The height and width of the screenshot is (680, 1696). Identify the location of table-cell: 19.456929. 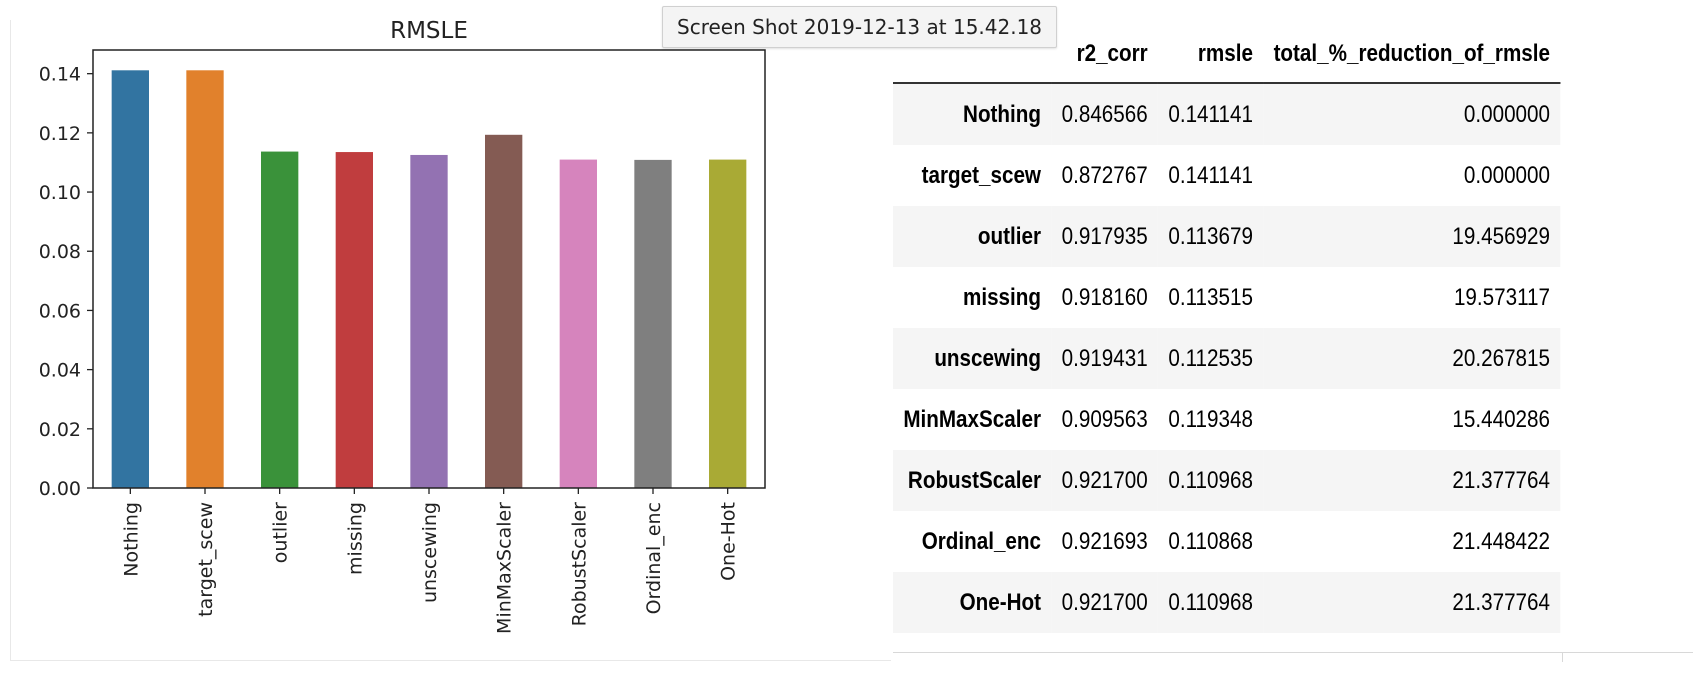
(1501, 236).